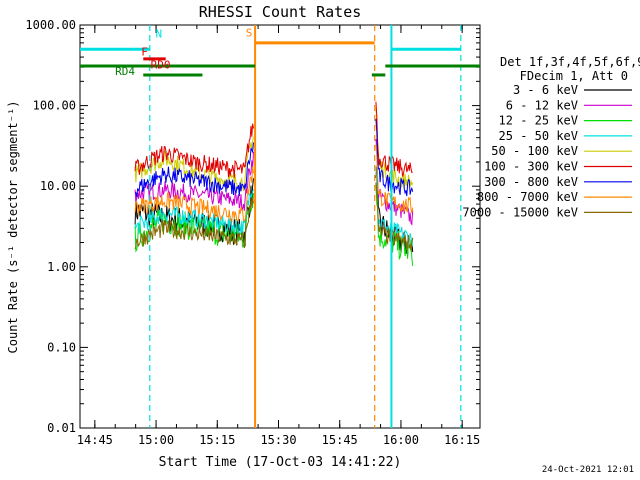  I want to click on legend-label: 12 - 25 keV, so click(538, 121).